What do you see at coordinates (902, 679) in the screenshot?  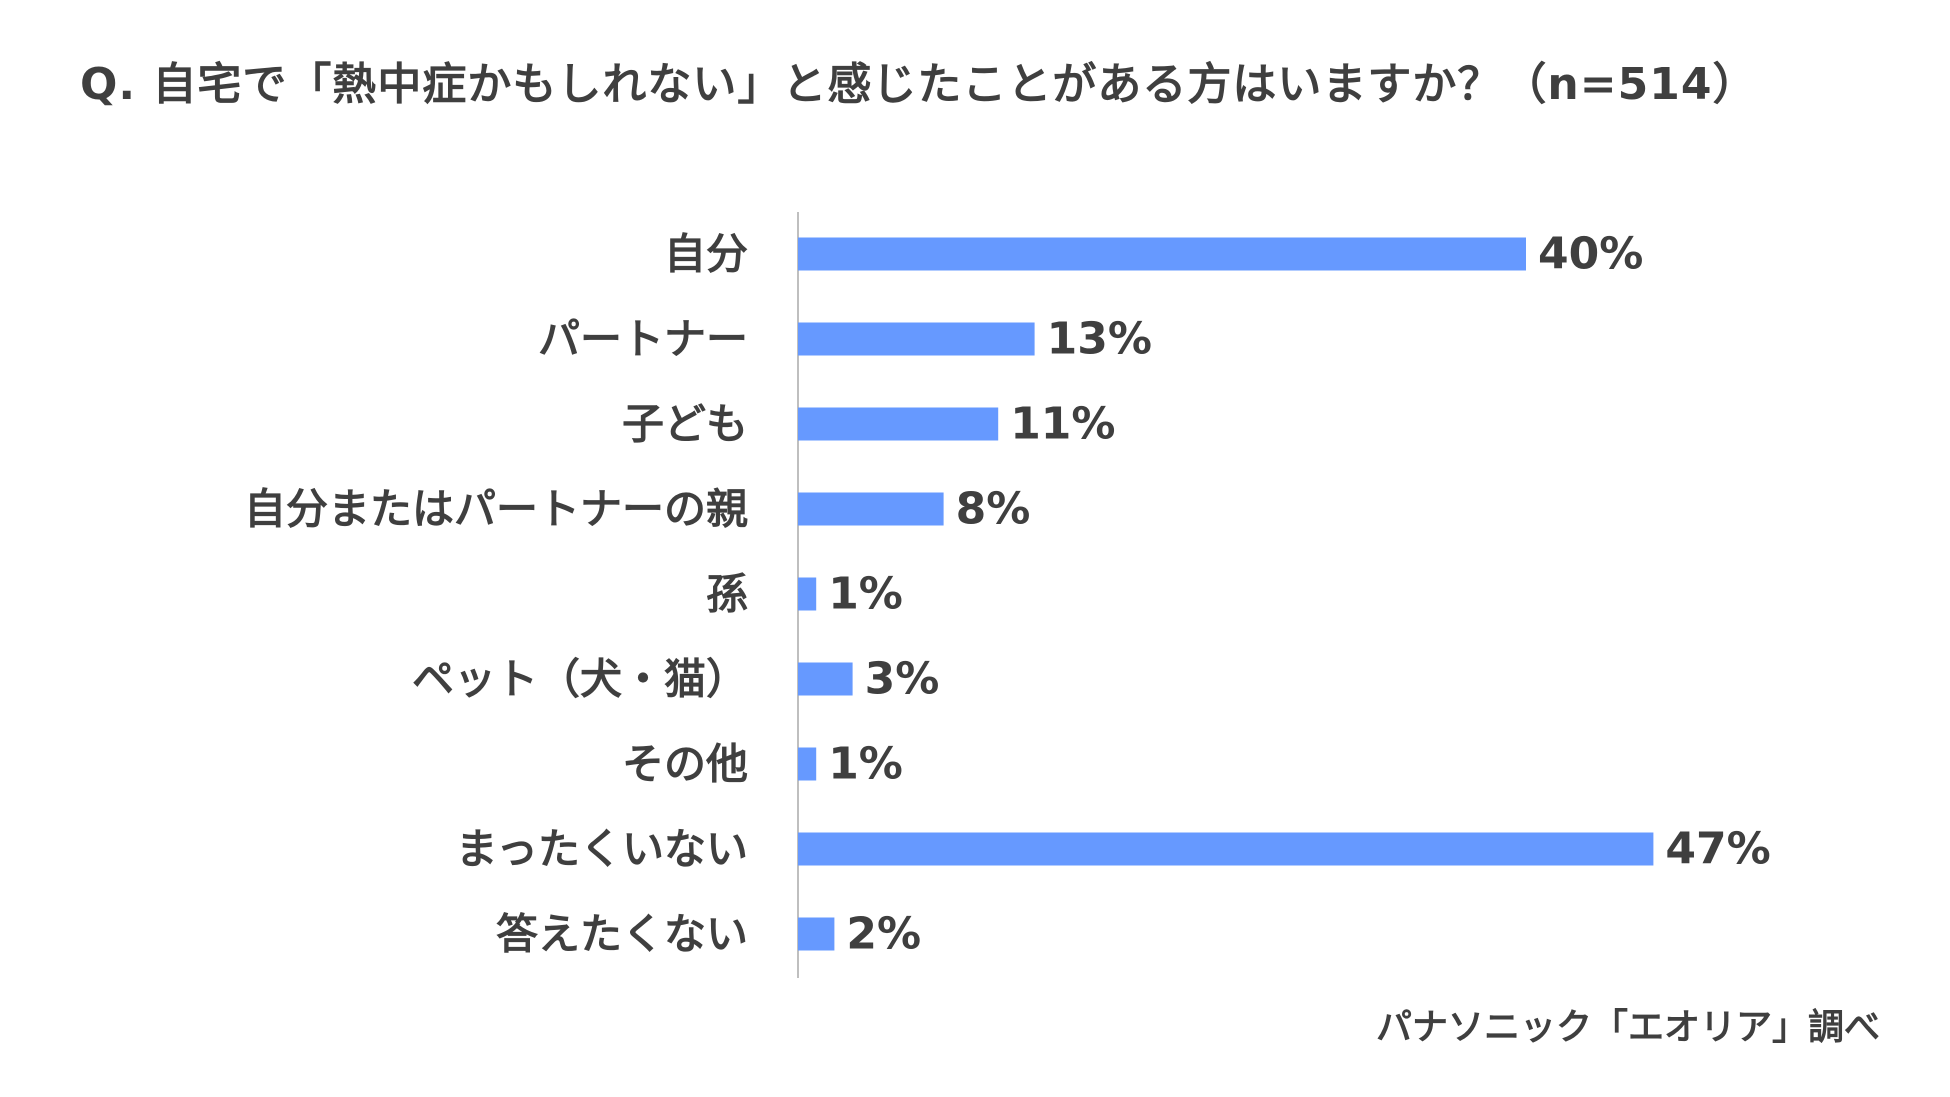 I see `value-label-5: 3%` at bounding box center [902, 679].